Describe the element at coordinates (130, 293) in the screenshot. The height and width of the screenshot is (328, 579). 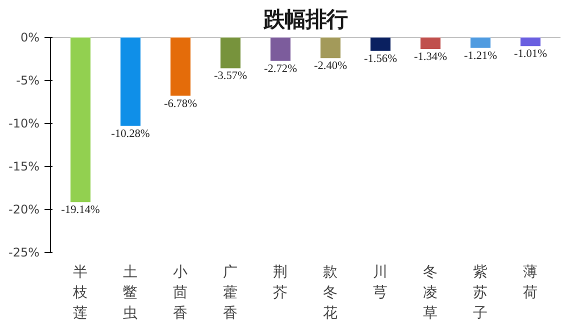
I see `x-tick-label: 土鳖虫` at that location.